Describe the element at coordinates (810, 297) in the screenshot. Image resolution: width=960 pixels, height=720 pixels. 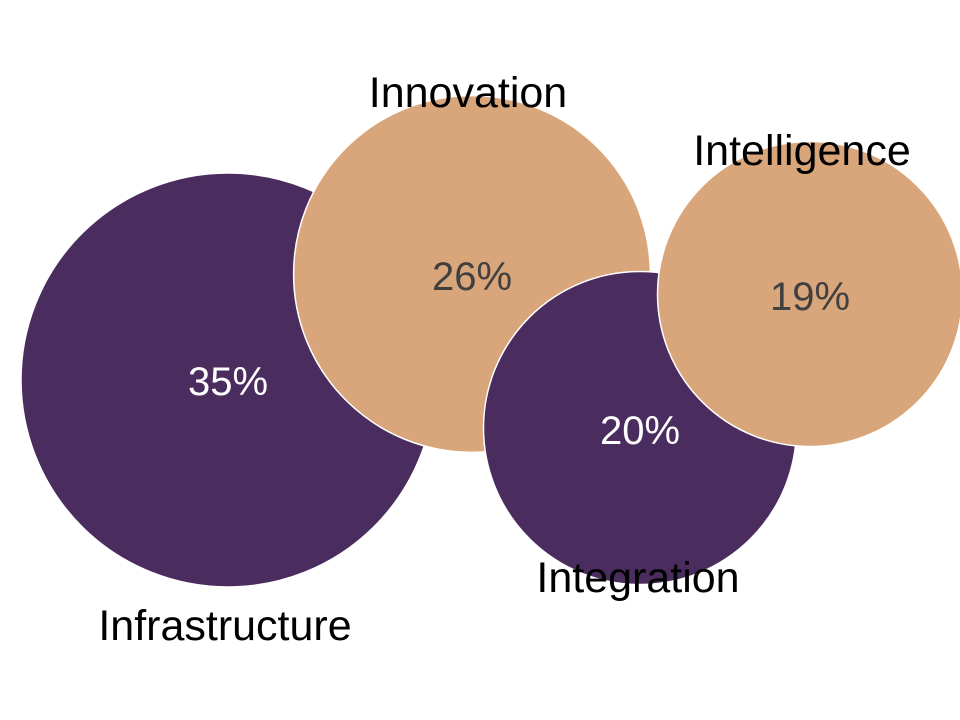
I see `value-label-intelligence: 19%` at that location.